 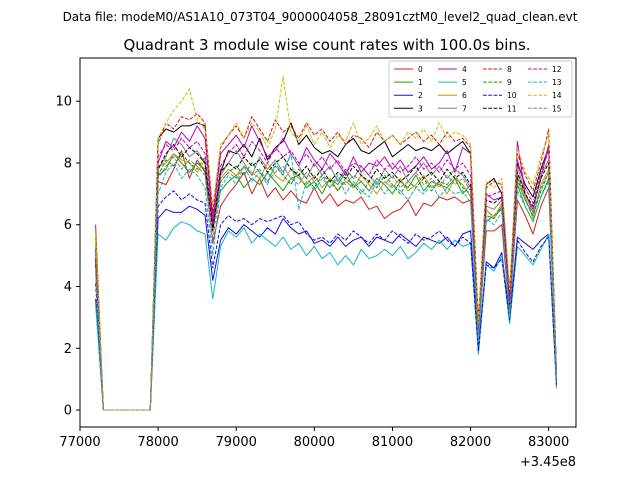 What do you see at coordinates (470, 442) in the screenshot?
I see `x-tick-label: 82000` at bounding box center [470, 442].